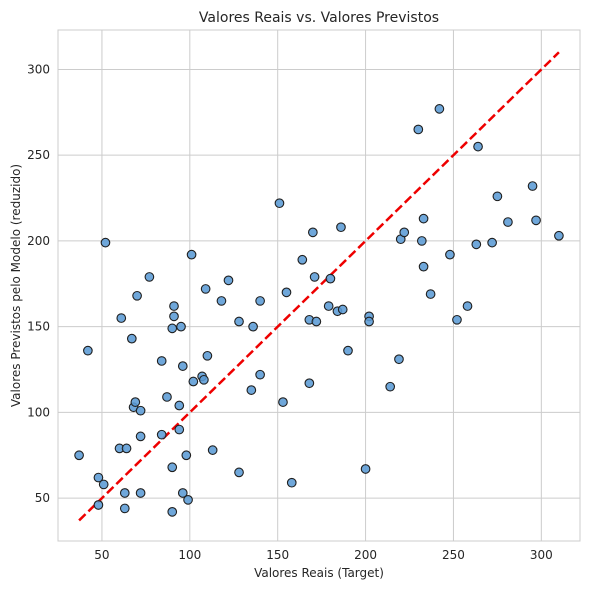 This screenshot has height=590, width=590. What do you see at coordinates (319, 573) in the screenshot?
I see `x-axis-label: Valores Reais (Target)` at bounding box center [319, 573].